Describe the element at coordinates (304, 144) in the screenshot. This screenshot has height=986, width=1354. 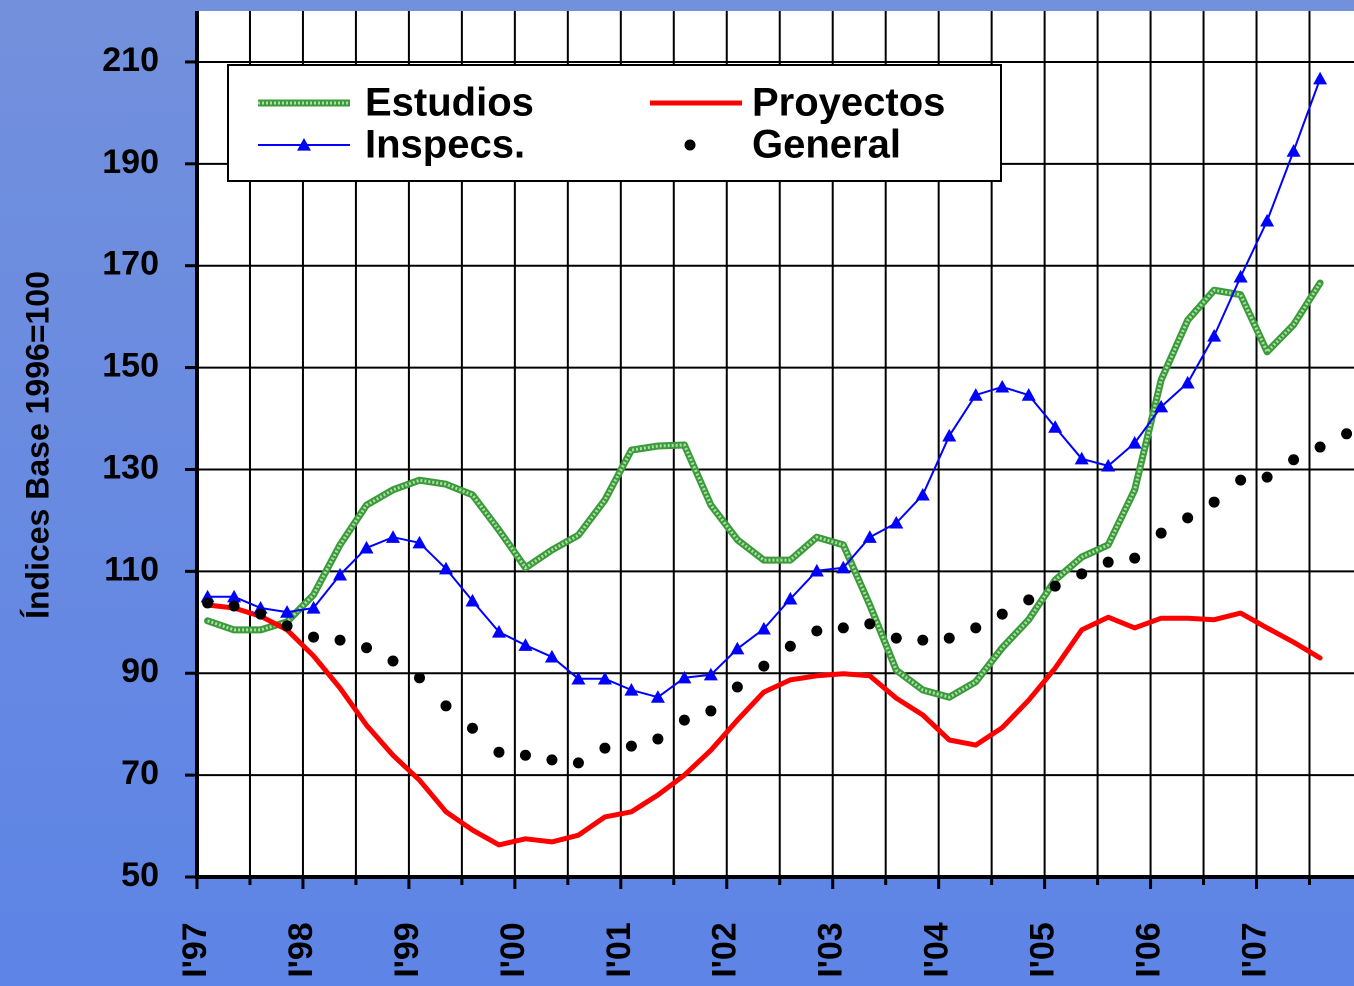
I see `legend-swatch-marker` at that location.